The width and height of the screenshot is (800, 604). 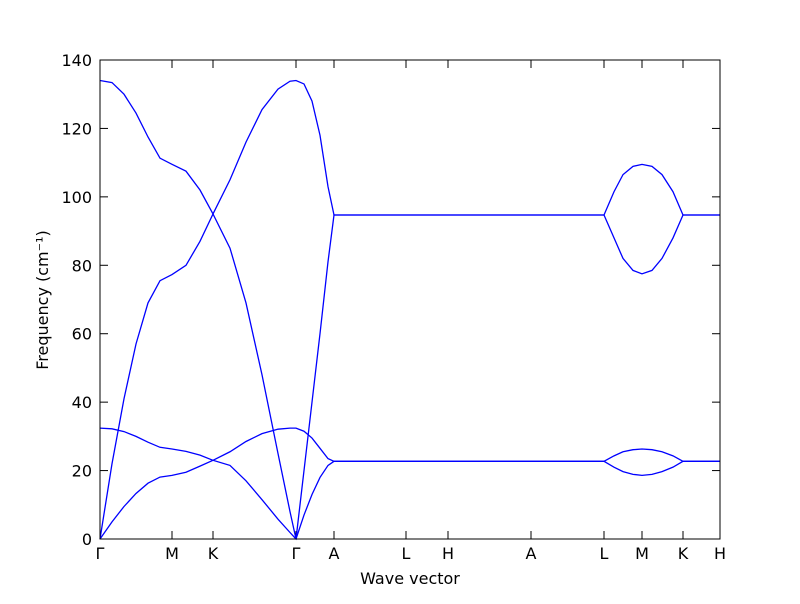 I want to click on y-tick-label: 60, so click(x=82, y=334).